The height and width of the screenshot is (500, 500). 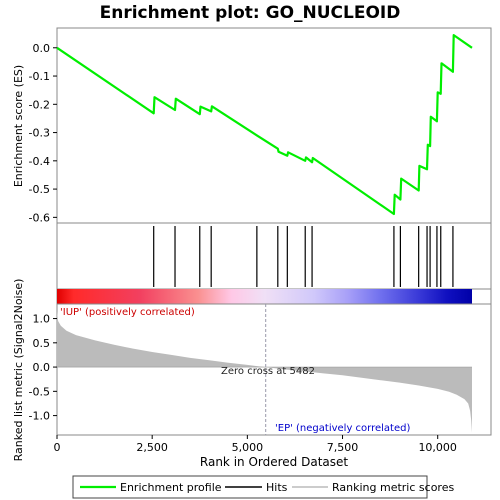 I want to click on bottom-y-tick-label: -0.5, so click(x=39, y=391).